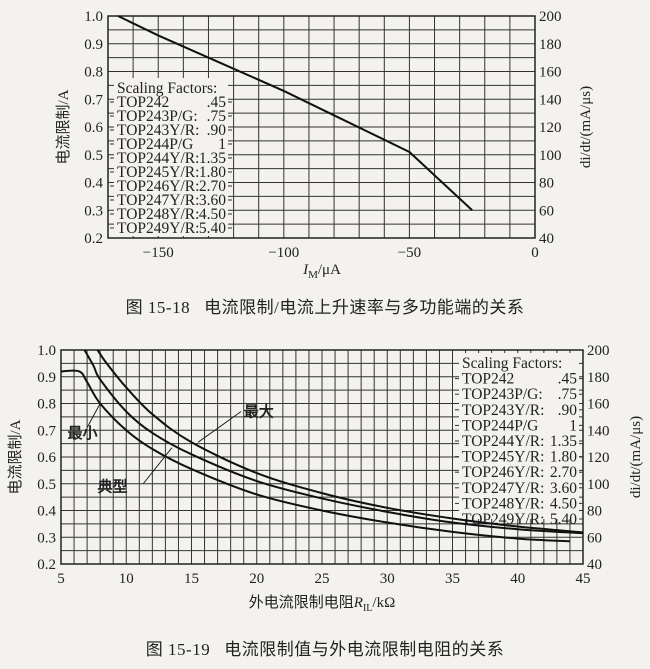 This screenshot has height=669, width=650. What do you see at coordinates (535, 253) in the screenshot?
I see `x-tick-label: 0` at bounding box center [535, 253].